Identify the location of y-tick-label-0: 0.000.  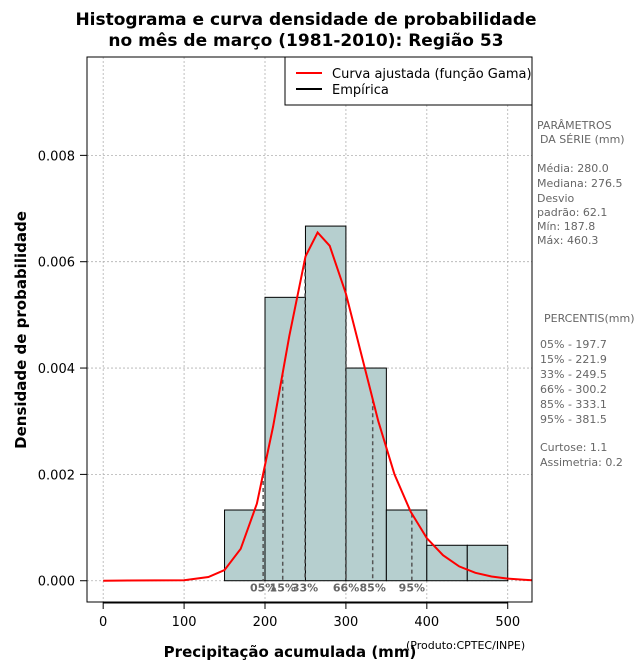
(56, 582).